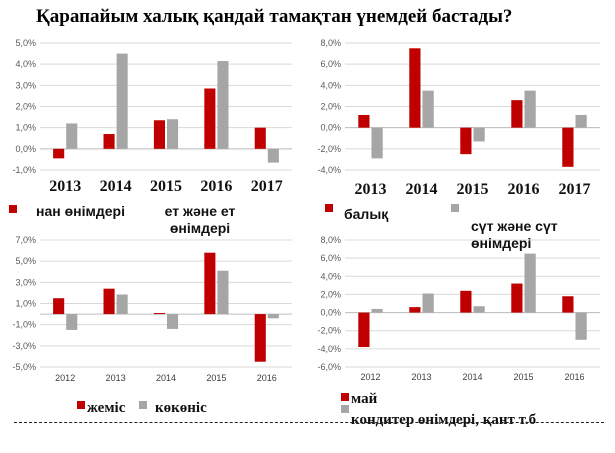 This screenshot has width=615, height=453. Describe the element at coordinates (181, 408) in the screenshot. I see `legend-veg: көкөніс` at that location.